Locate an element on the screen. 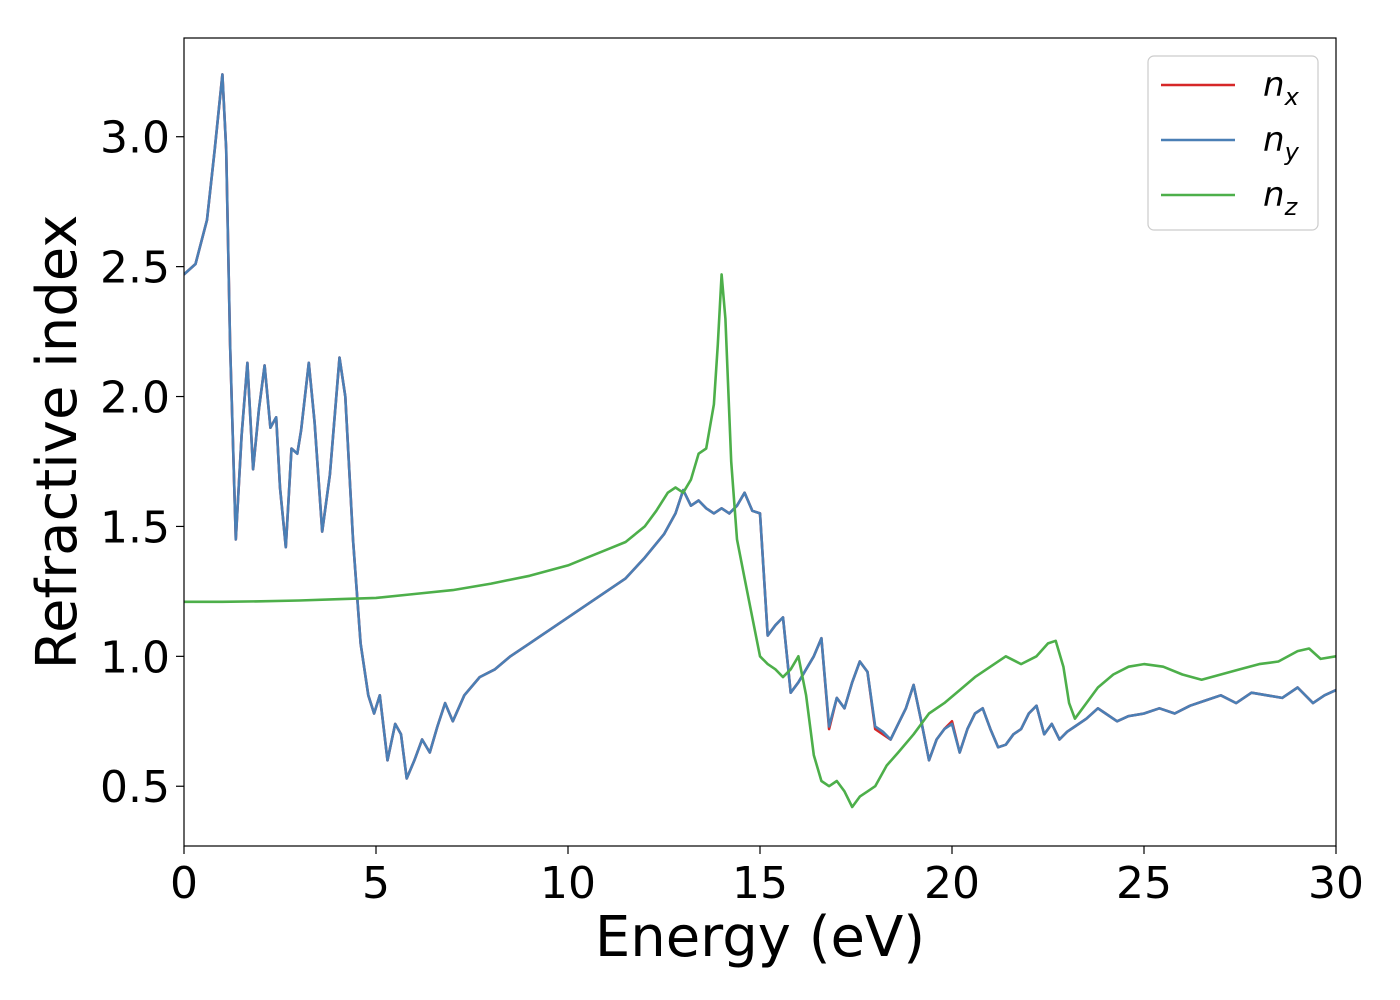  x-tick-label: 25 is located at coordinates (1144, 883).